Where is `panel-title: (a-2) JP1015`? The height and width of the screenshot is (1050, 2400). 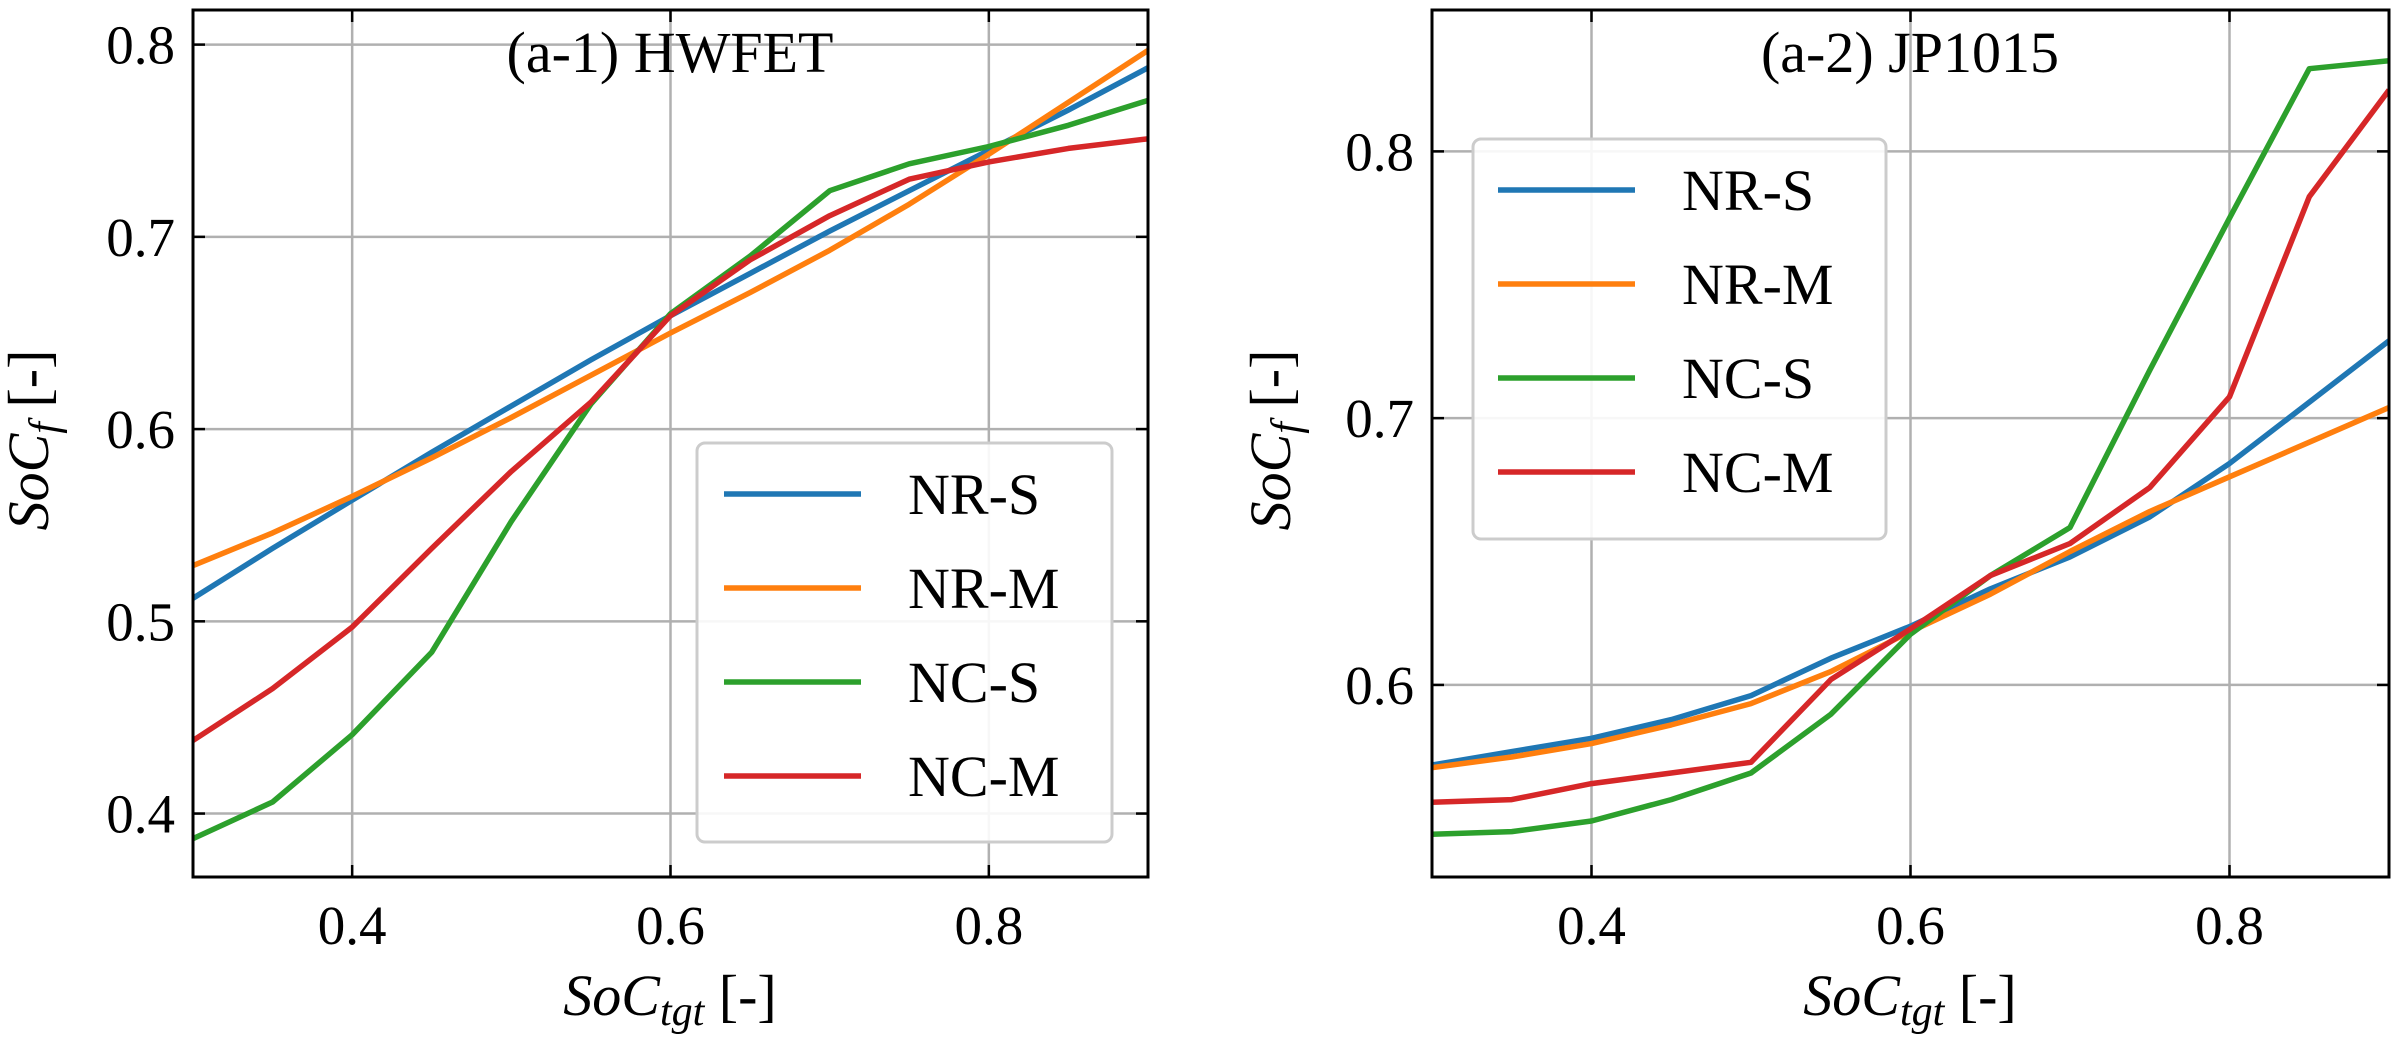
panel-title: (a-2) JP1015 is located at coordinates (1910, 52).